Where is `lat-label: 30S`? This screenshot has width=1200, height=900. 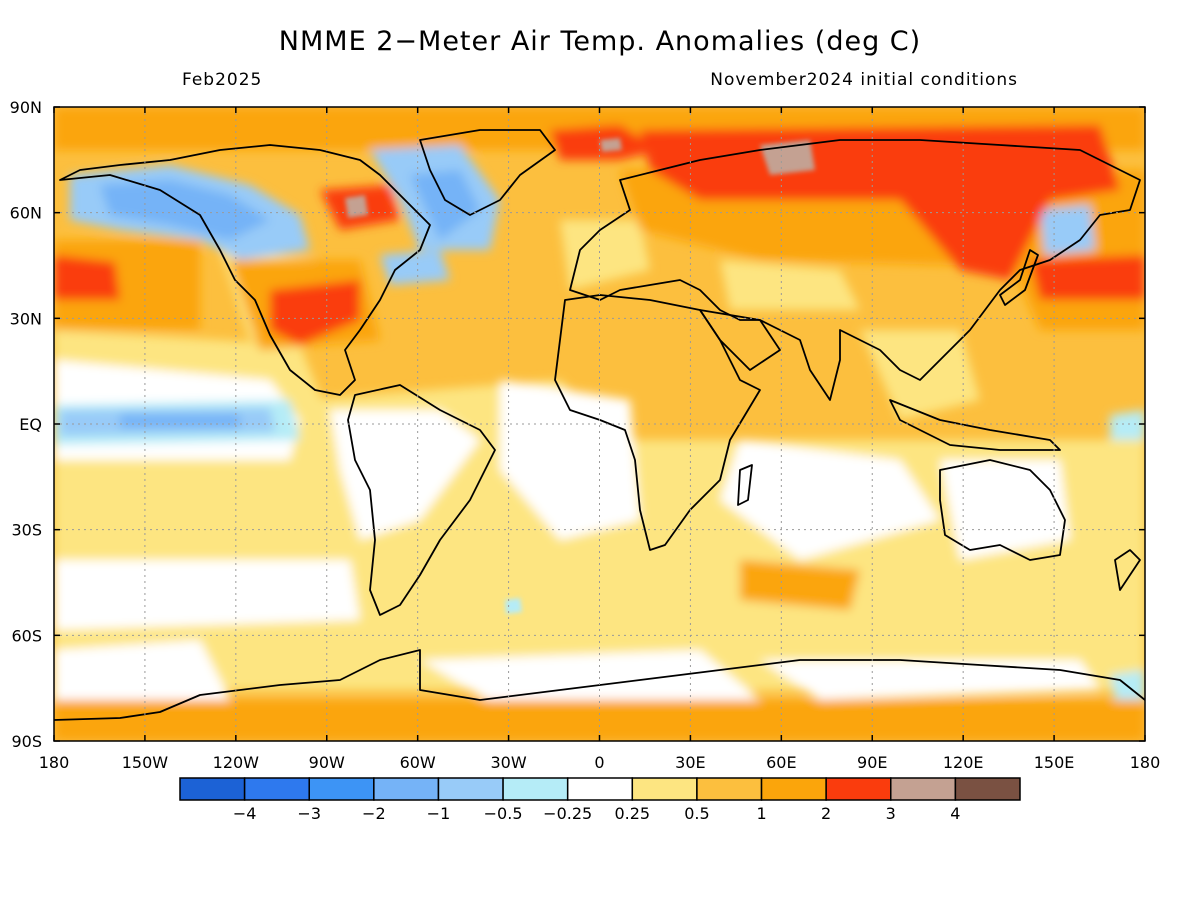 lat-label: 30S is located at coordinates (26, 530).